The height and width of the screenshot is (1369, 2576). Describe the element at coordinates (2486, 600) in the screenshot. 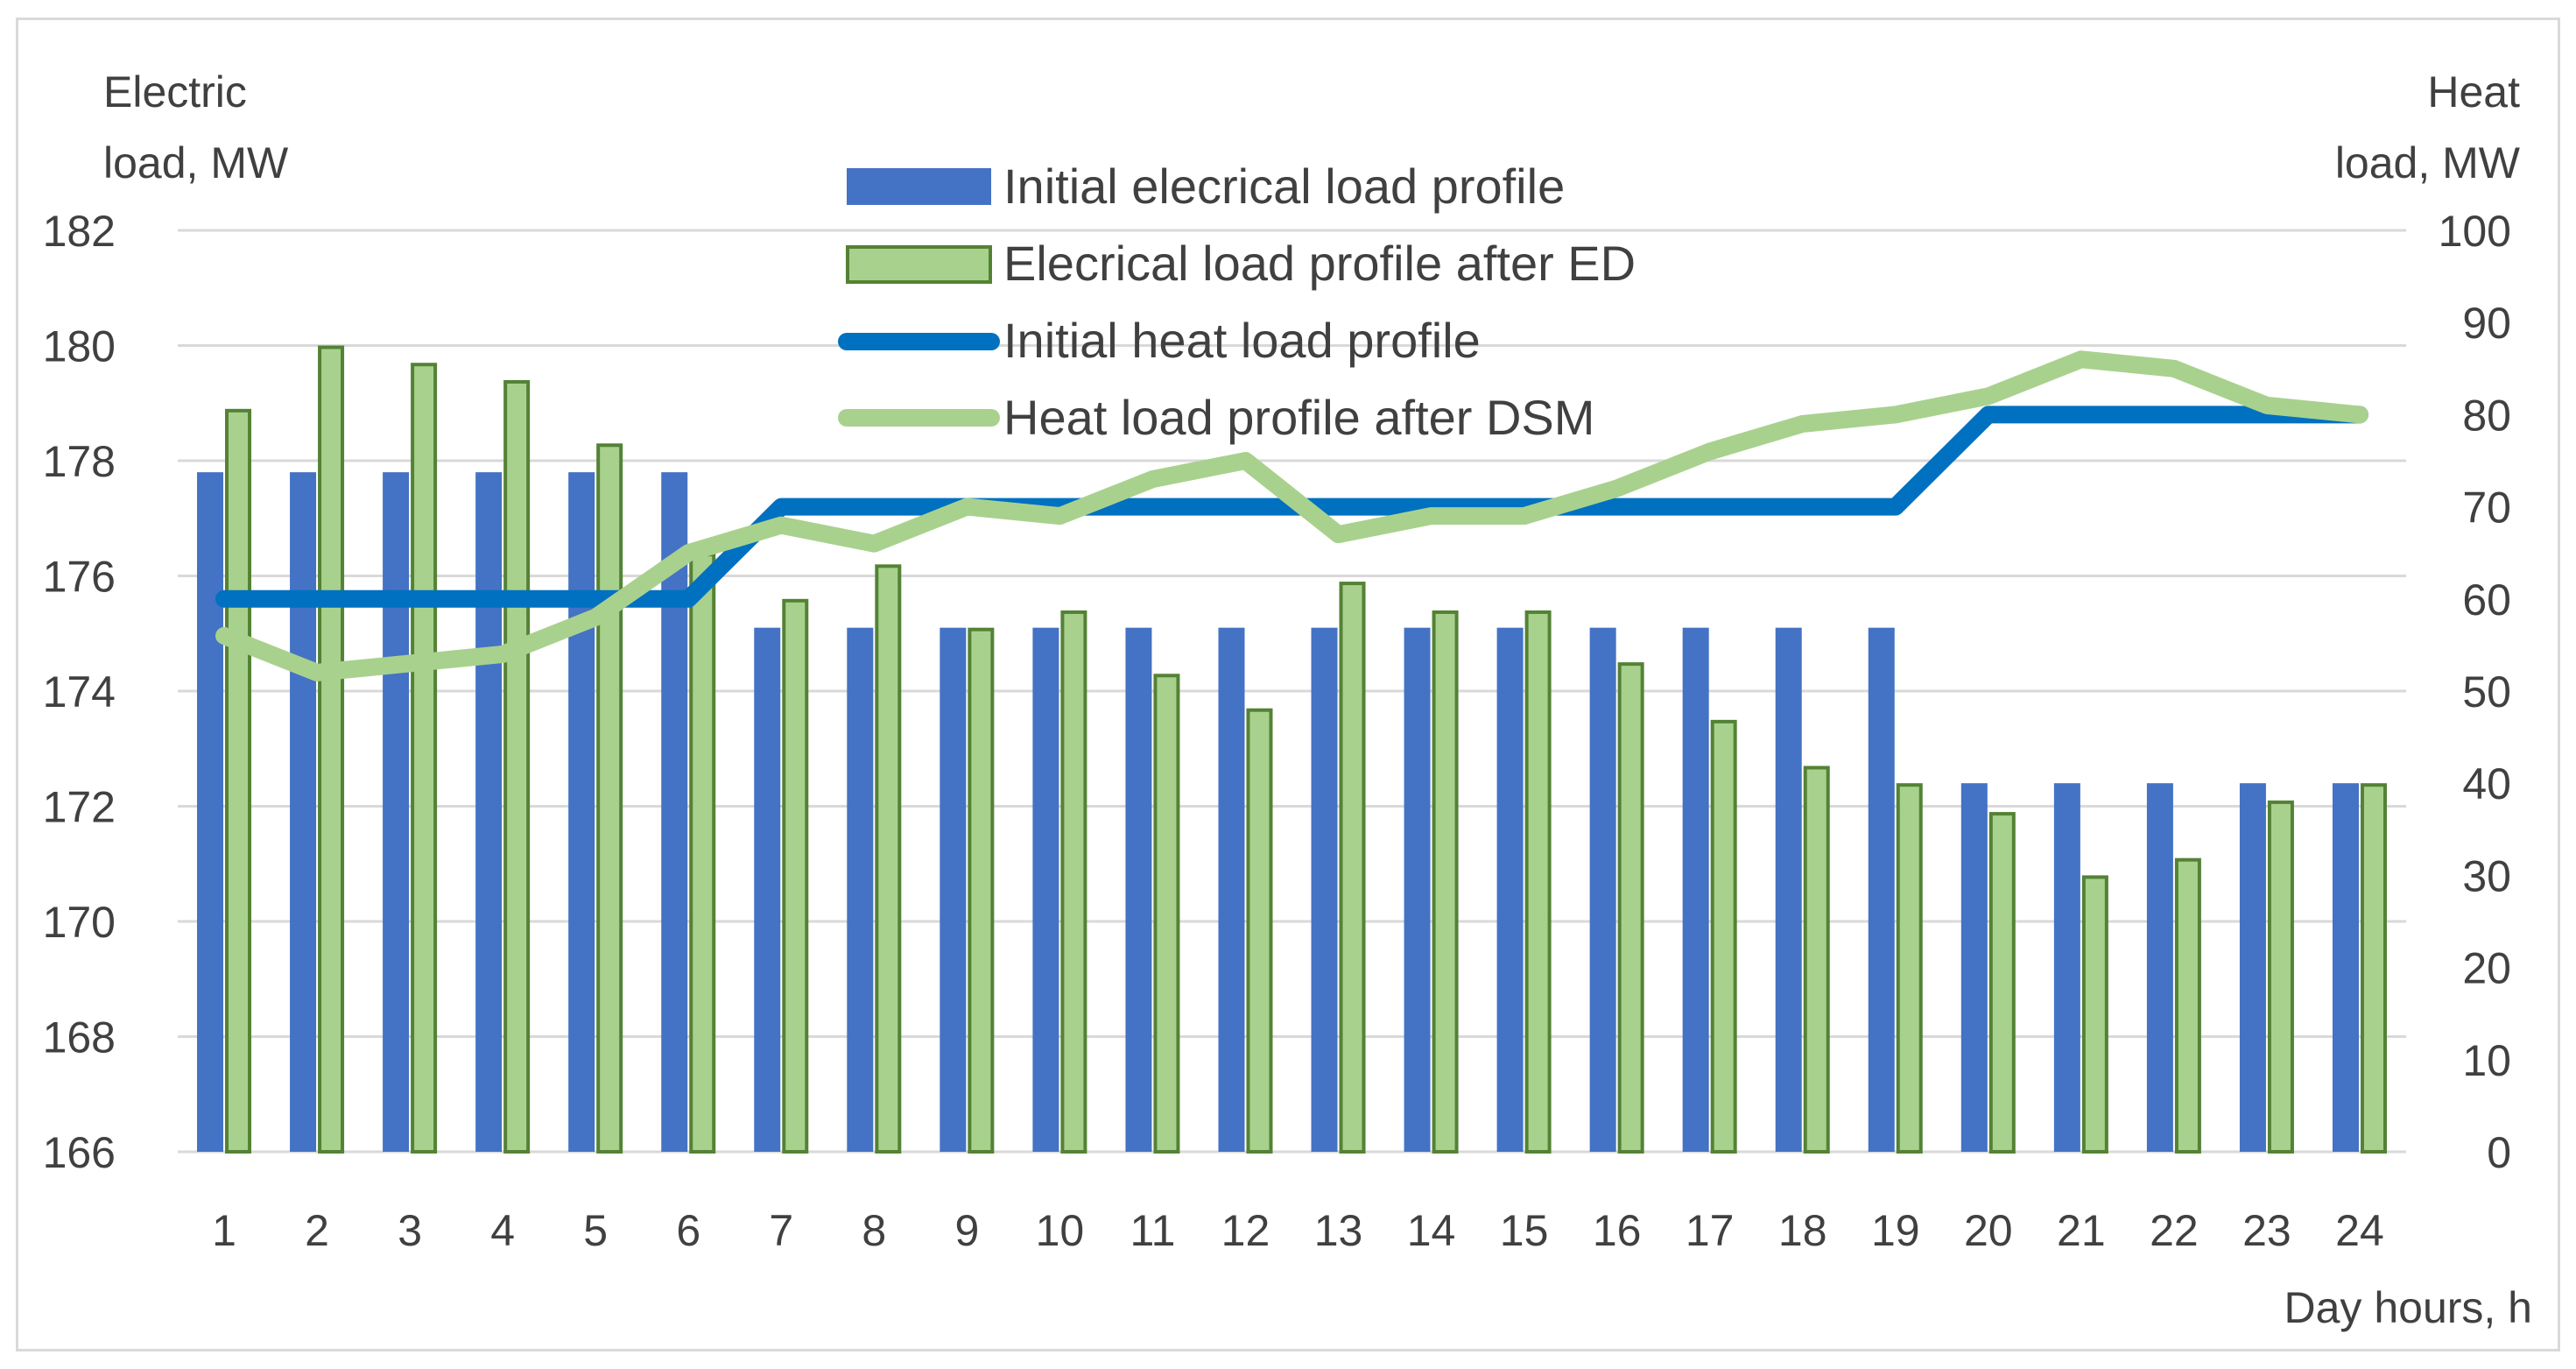

I see `right-tick-60: 60` at that location.